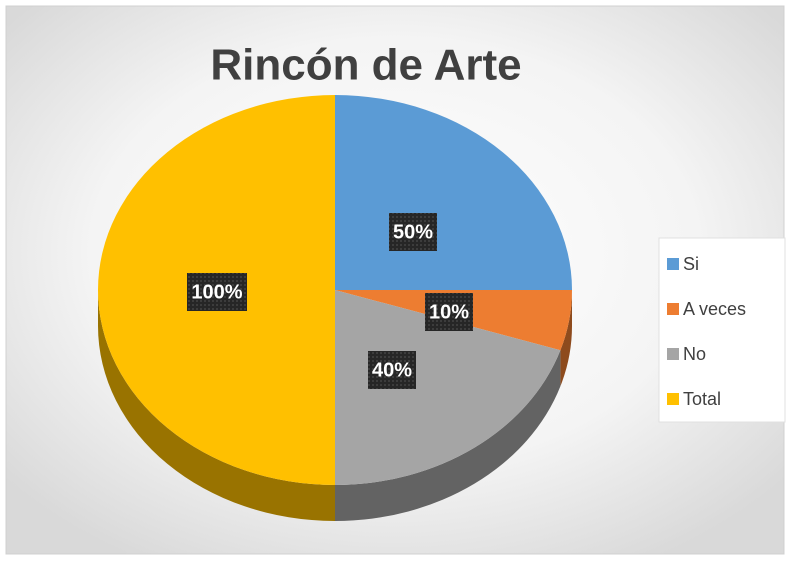  Describe the element at coordinates (722, 330) in the screenshot. I see `legend` at that location.